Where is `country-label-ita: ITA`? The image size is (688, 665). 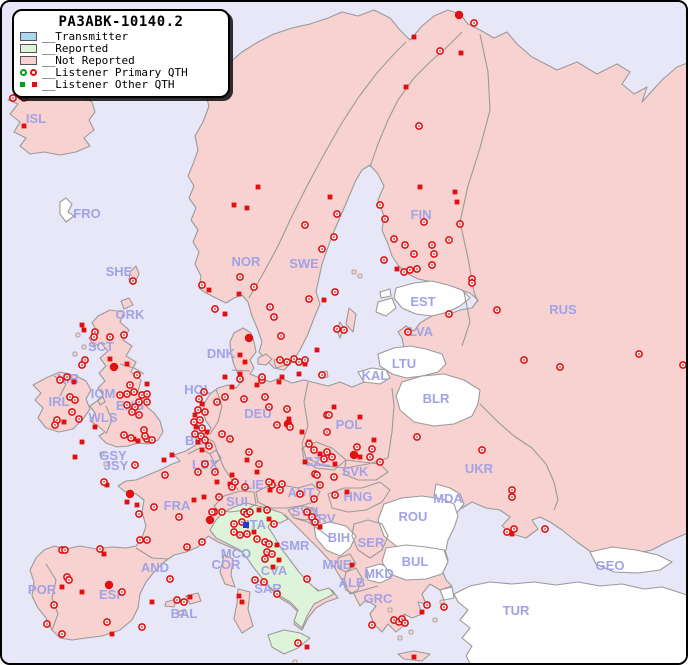
country-label-ita: ITA is located at coordinates (256, 524).